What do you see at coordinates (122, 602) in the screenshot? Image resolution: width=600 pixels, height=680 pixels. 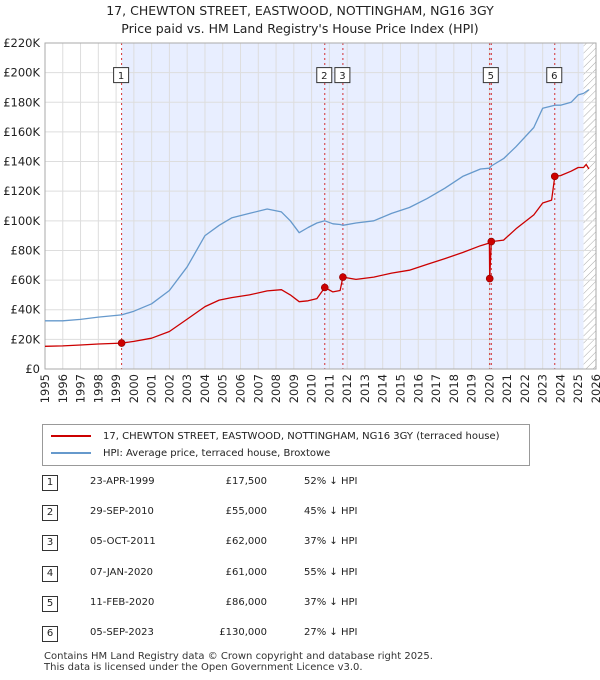 I see `sale-date: 11-FEB-2020` at bounding box center [122, 602].